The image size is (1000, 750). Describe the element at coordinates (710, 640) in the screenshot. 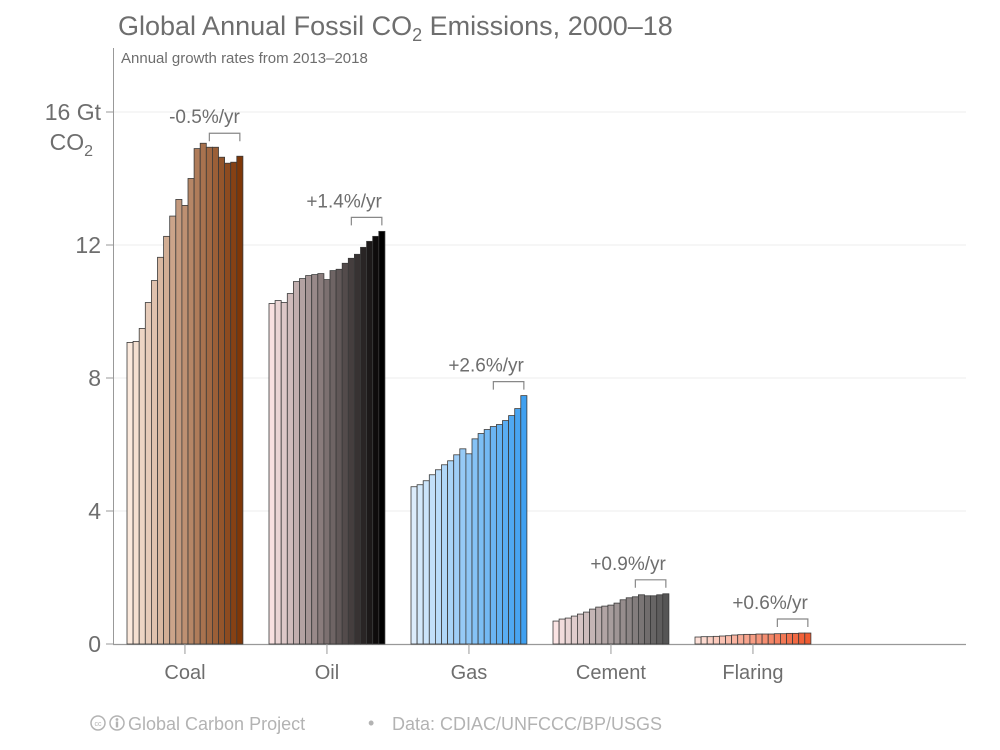

I see `bar-flaring-2002` at that location.